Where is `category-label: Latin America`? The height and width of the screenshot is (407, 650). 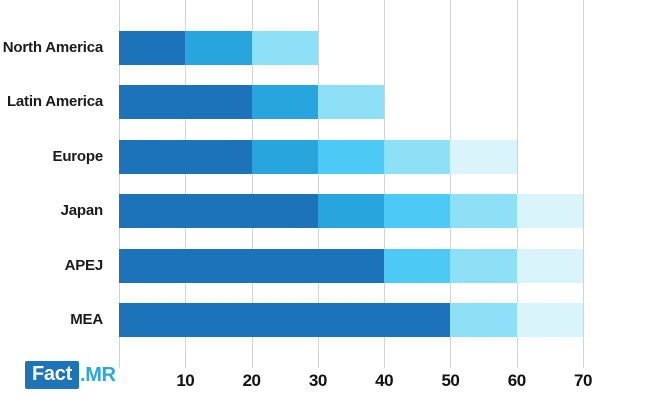
category-label: Latin America is located at coordinates (54, 101).